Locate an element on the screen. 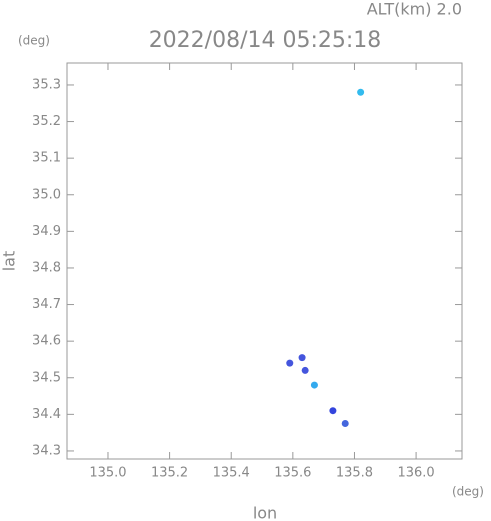  y-tick-label: 34.5 is located at coordinates (46, 377).